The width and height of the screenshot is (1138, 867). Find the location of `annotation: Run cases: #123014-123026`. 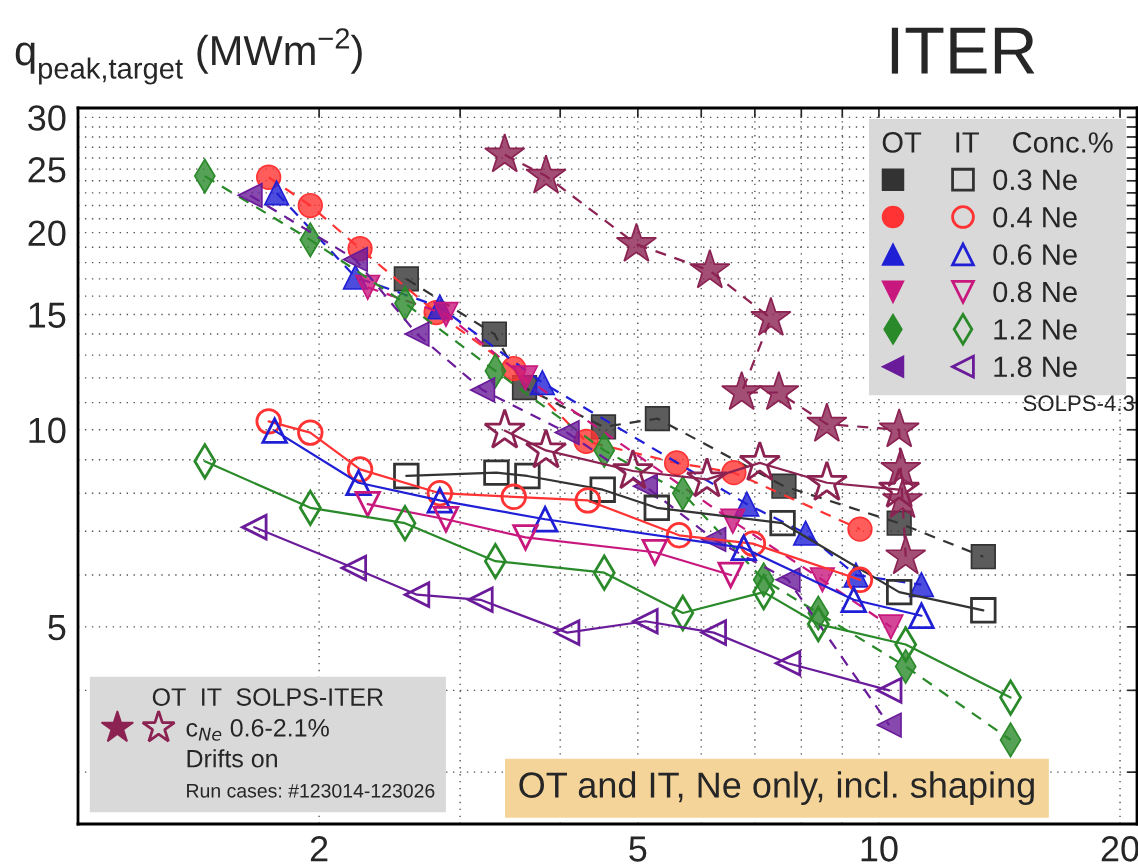

annotation: Run cases: #123014-123026 is located at coordinates (311, 790).